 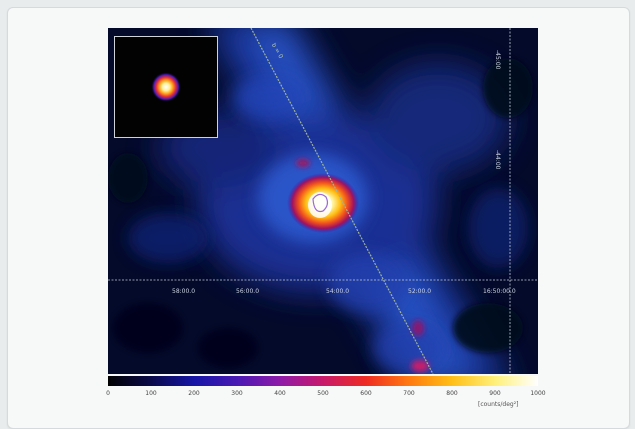 I want to click on colorbar-tick: 700, so click(x=409, y=393).